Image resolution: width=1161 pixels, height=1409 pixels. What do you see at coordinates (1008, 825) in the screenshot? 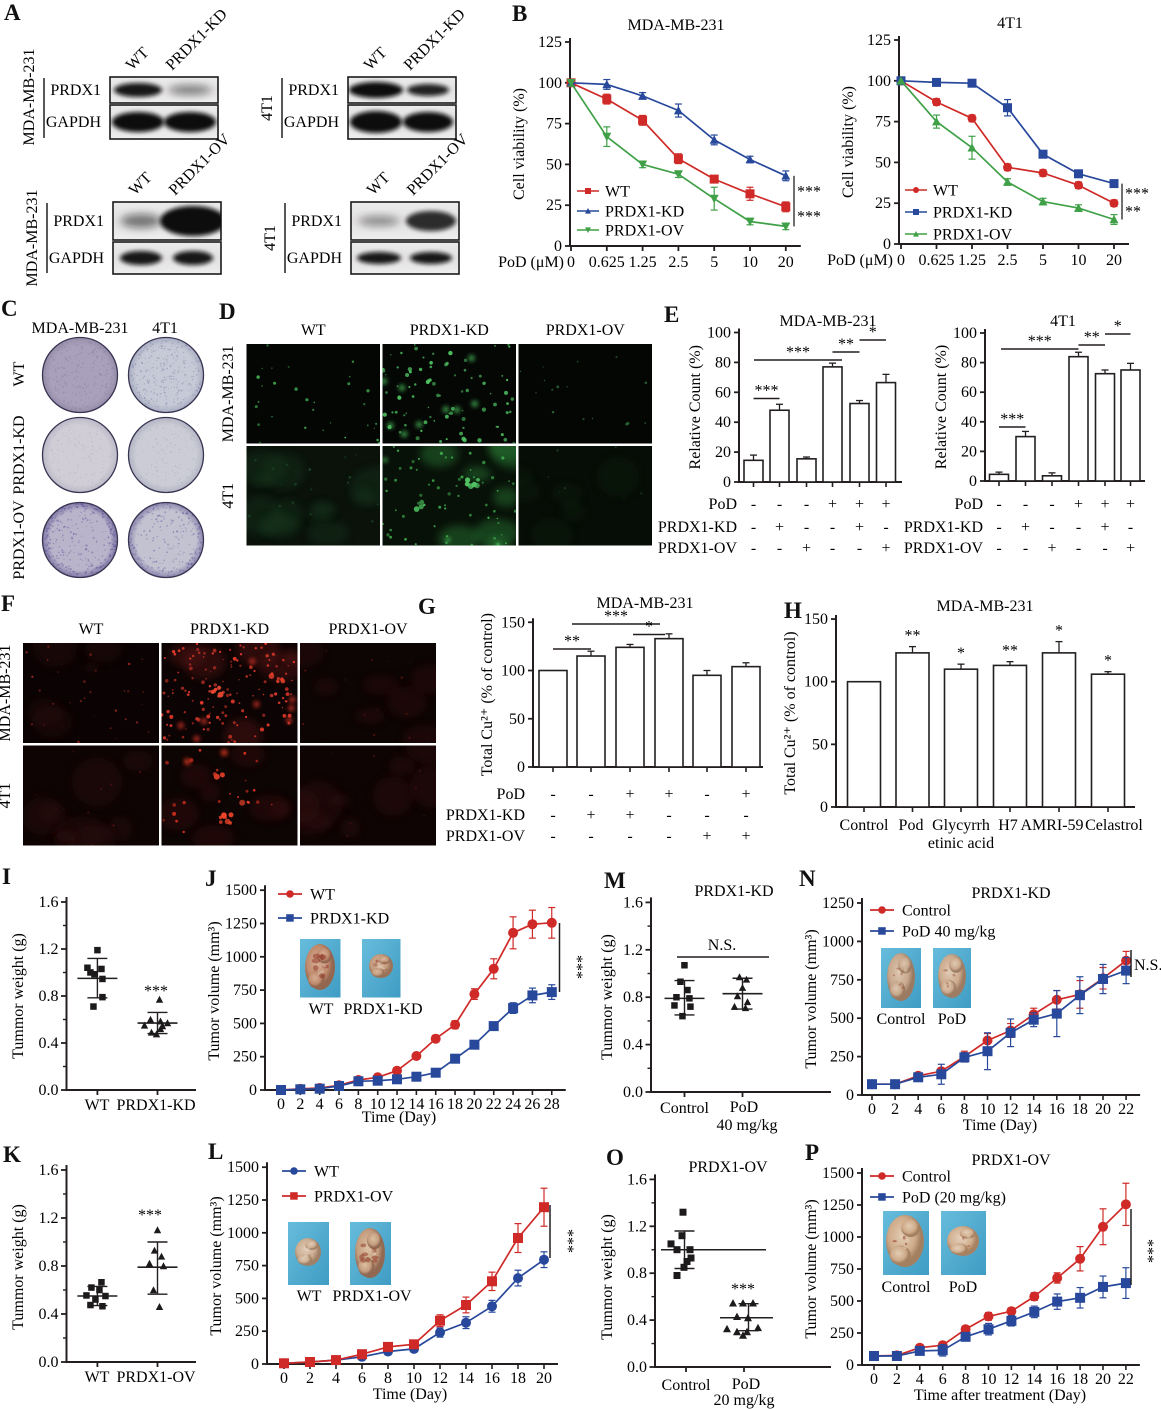
I see `svg-text: H7` at bounding box center [1008, 825].